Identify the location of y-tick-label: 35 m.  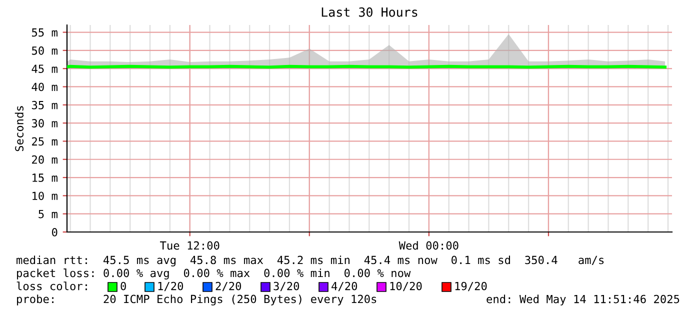
(45, 105).